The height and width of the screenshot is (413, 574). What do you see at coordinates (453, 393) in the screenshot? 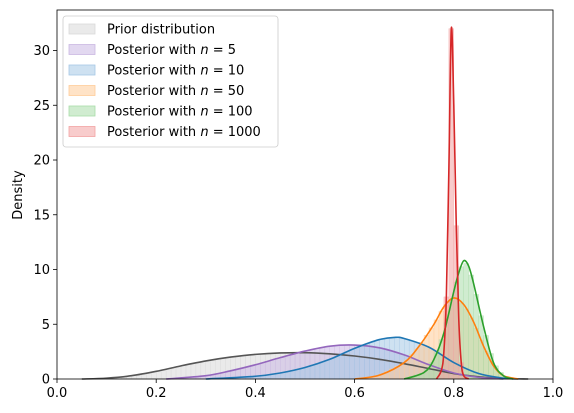
I see `x-tick-label: 0.8` at bounding box center [453, 393].